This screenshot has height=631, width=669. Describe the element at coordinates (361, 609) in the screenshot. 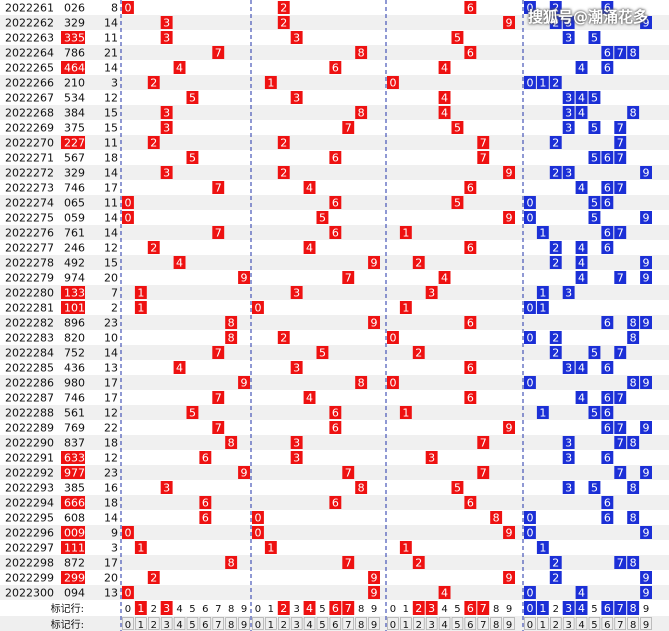

I see `footer-digit: 8` at that location.